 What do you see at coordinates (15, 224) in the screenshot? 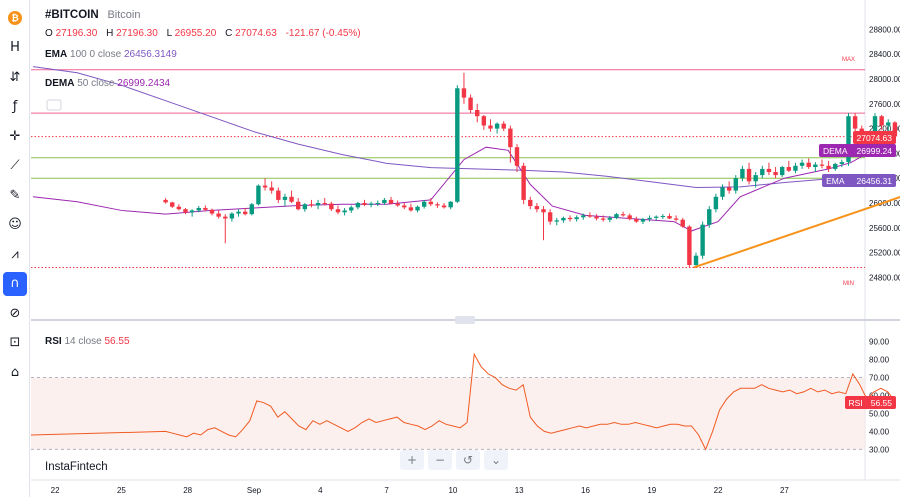
I see `emoji-icon: ☺` at bounding box center [15, 224].